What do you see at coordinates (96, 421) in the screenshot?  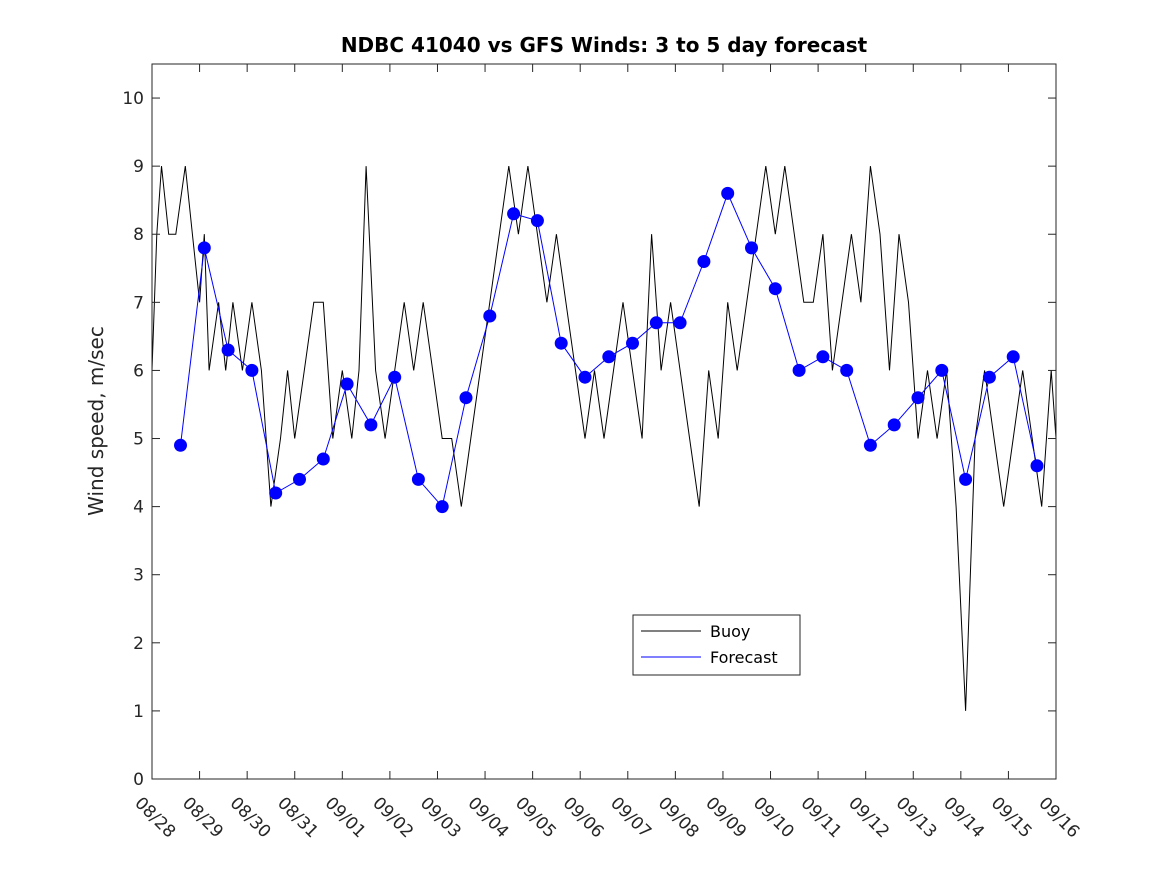 I see `y-axis-label: Wind speed, m/sec` at bounding box center [96, 421].